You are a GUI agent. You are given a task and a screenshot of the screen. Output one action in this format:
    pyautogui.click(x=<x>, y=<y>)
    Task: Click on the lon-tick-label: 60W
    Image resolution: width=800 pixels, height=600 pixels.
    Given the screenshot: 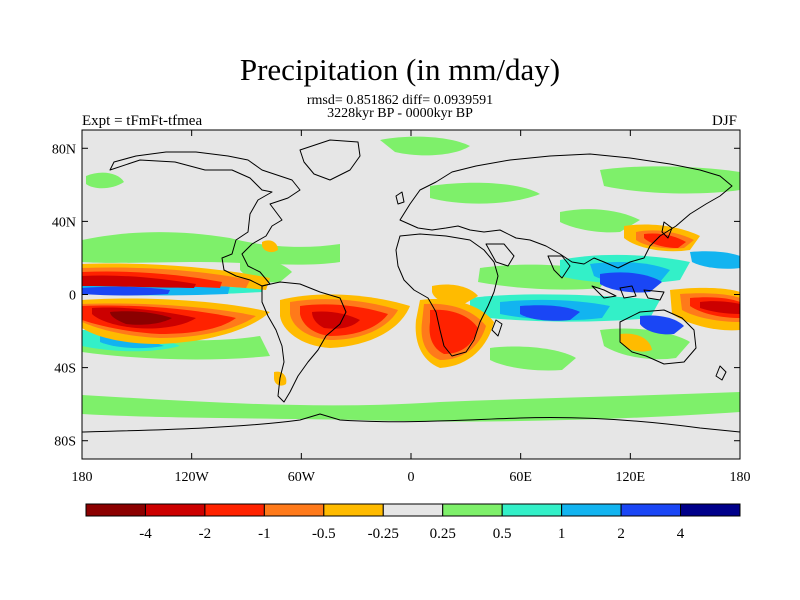 What is the action you would take?
    pyautogui.click(x=302, y=477)
    